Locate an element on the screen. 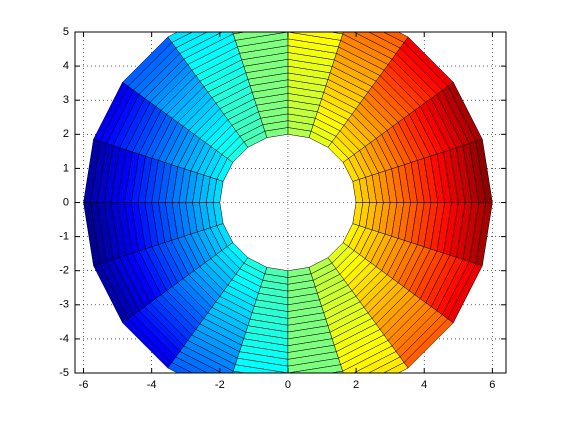  y-tick-label: -1 is located at coordinates (64, 237).